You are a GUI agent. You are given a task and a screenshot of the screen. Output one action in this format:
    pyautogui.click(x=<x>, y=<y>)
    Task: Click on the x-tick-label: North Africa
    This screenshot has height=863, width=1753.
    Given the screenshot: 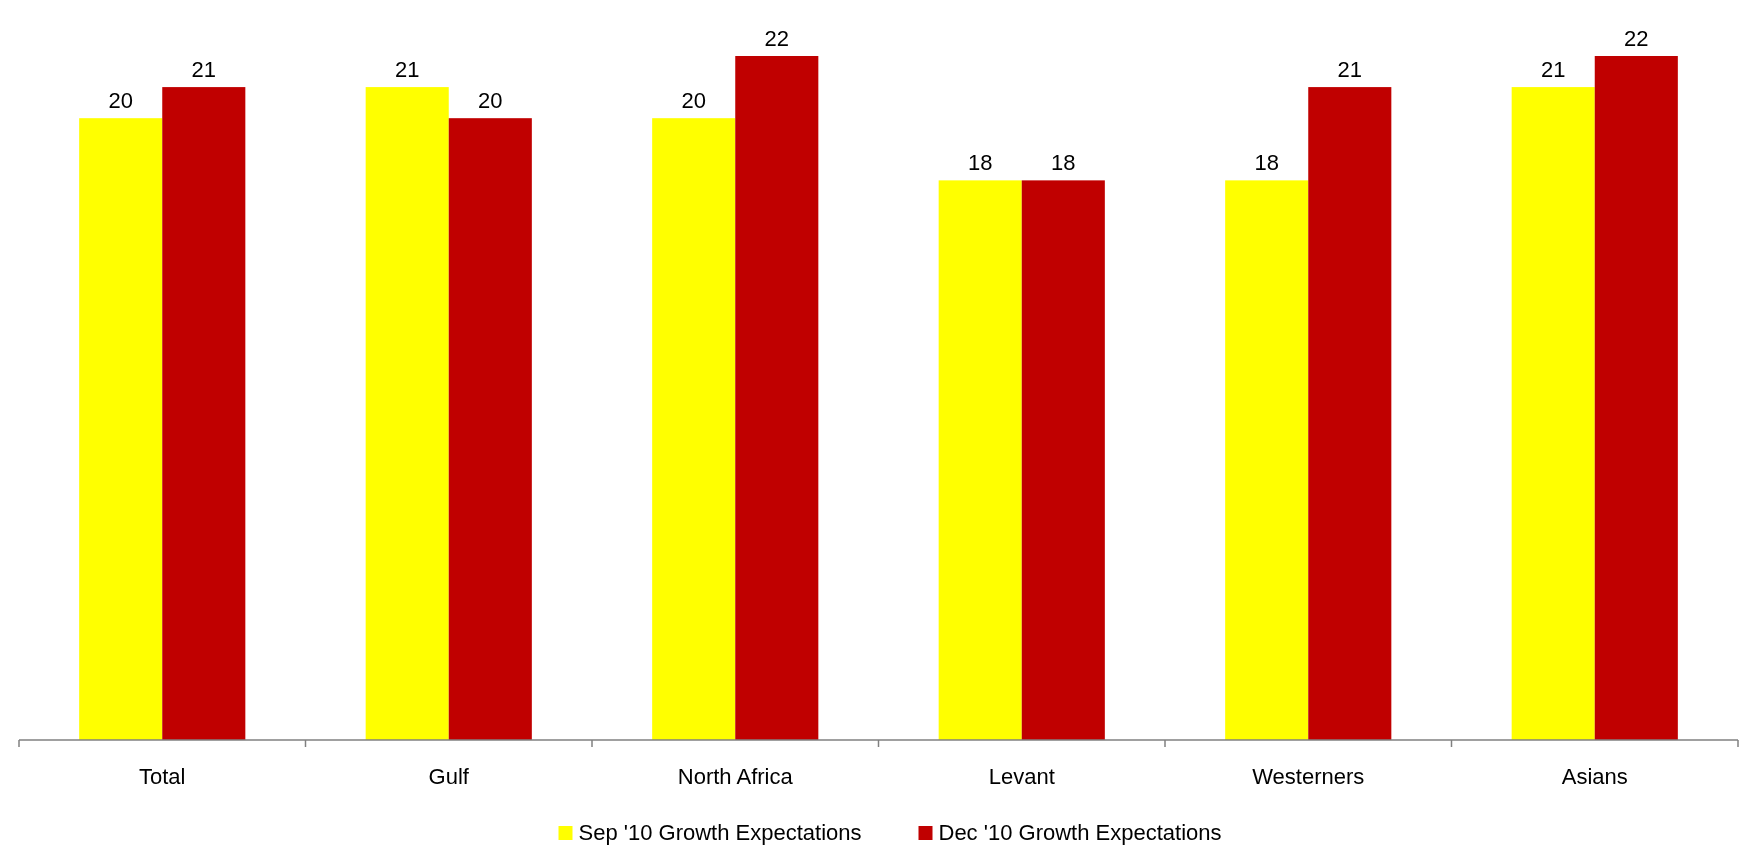 What is the action you would take?
    pyautogui.click(x=735, y=776)
    